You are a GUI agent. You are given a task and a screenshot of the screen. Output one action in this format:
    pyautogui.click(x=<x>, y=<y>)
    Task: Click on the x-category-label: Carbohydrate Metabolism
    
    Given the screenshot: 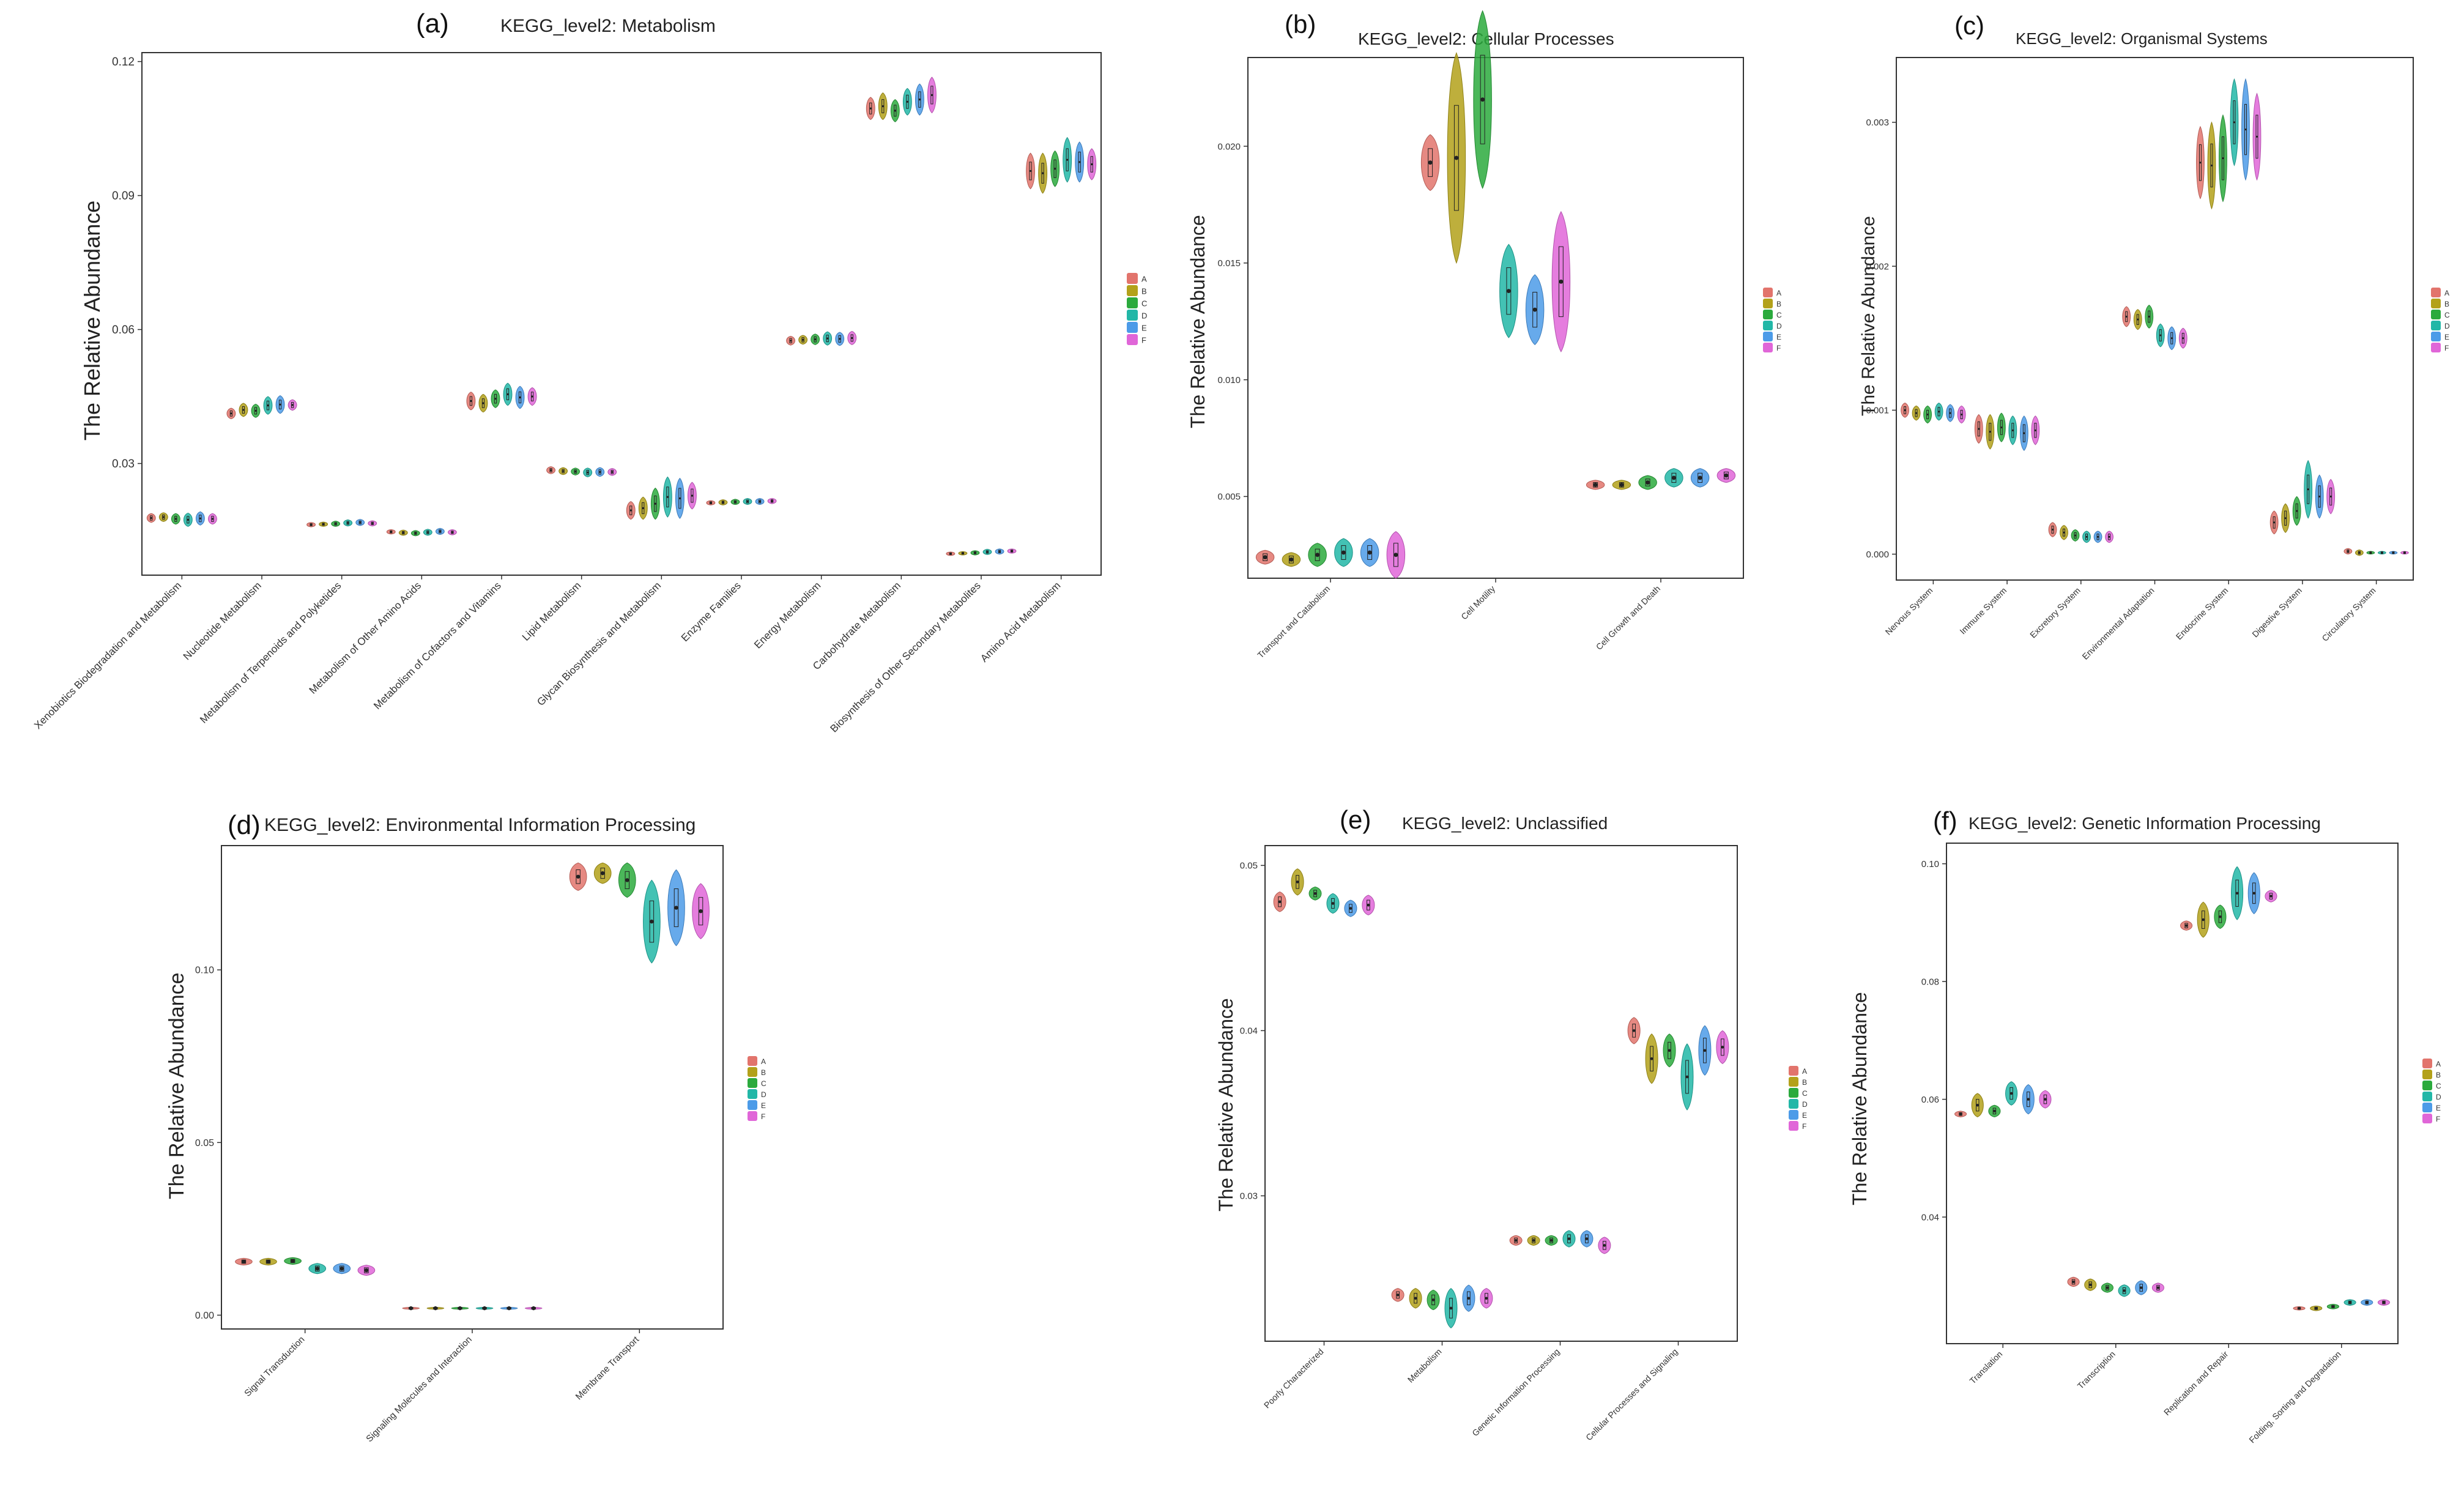 What is the action you would take?
    pyautogui.click(x=857, y=626)
    